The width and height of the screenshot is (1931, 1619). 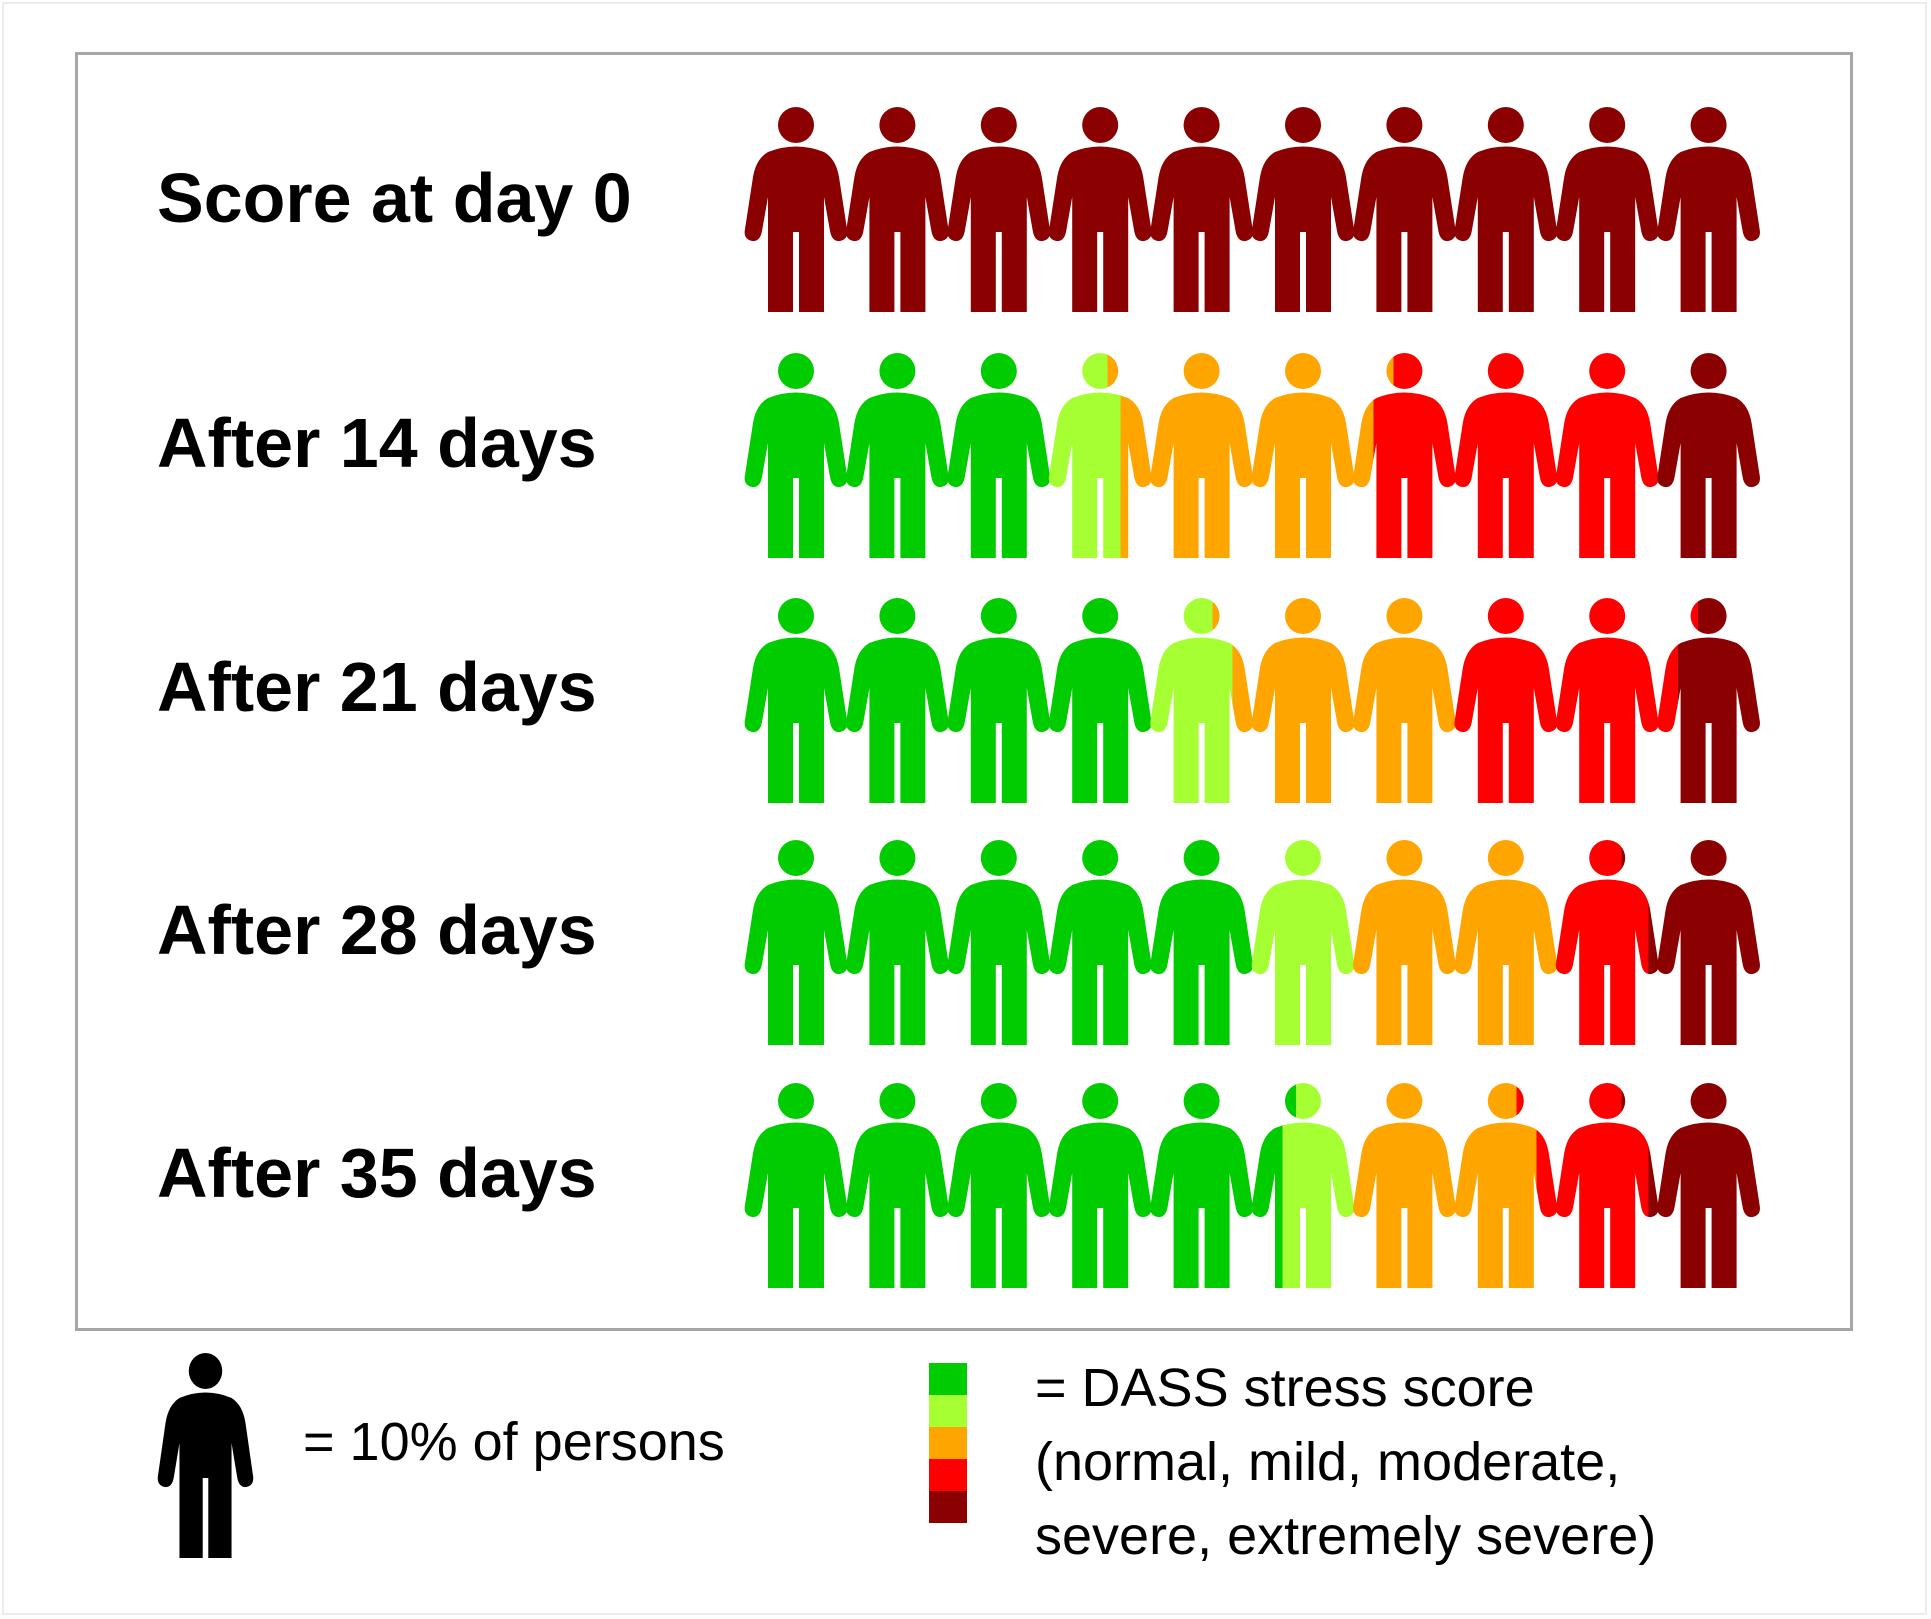 What do you see at coordinates (205, 1455) in the screenshot?
I see `legend-person-icon` at bounding box center [205, 1455].